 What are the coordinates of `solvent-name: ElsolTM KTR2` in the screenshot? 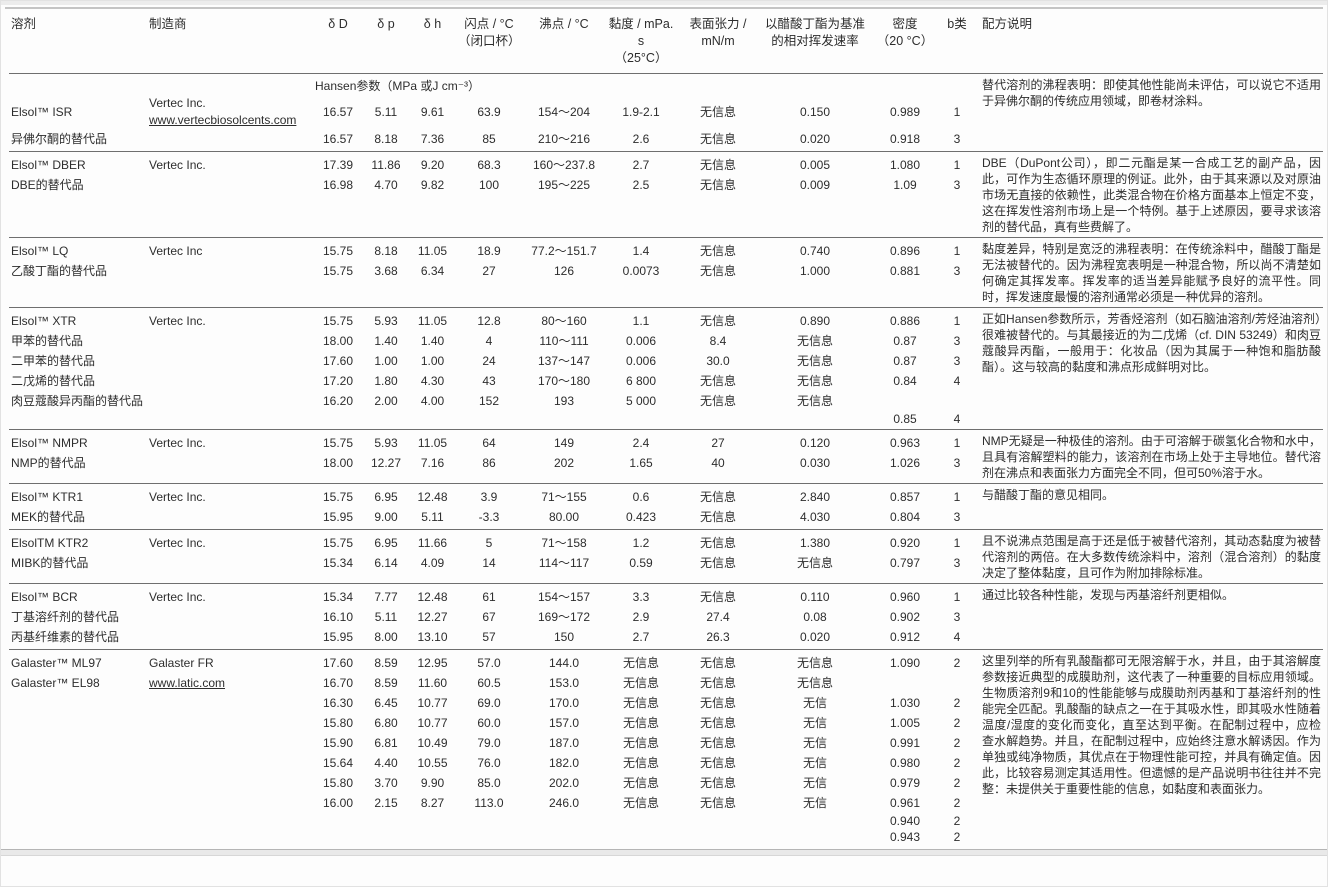 It's located at (50, 542).